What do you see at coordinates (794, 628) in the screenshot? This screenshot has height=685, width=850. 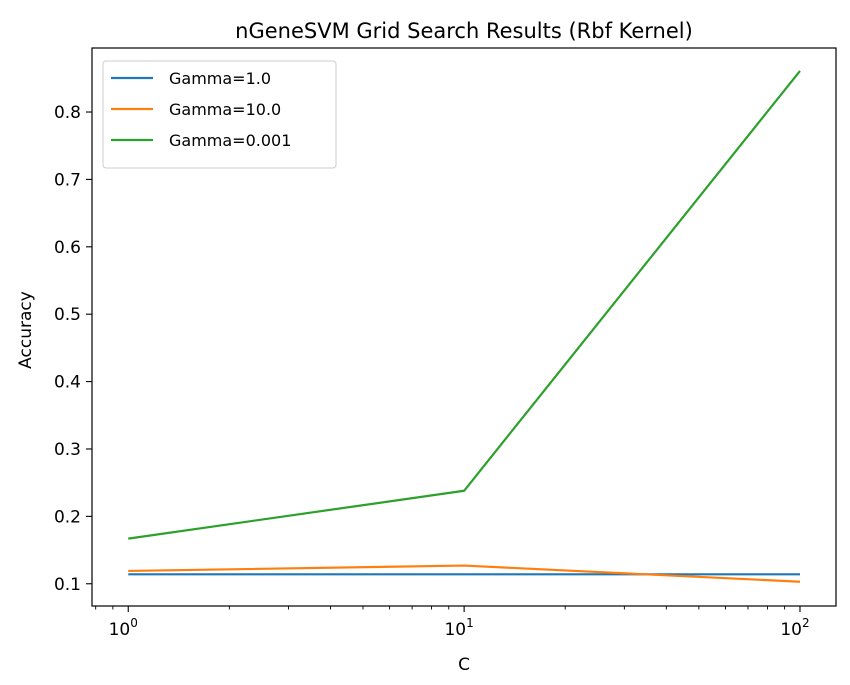 I see `x-tick-label: 10²` at bounding box center [794, 628].